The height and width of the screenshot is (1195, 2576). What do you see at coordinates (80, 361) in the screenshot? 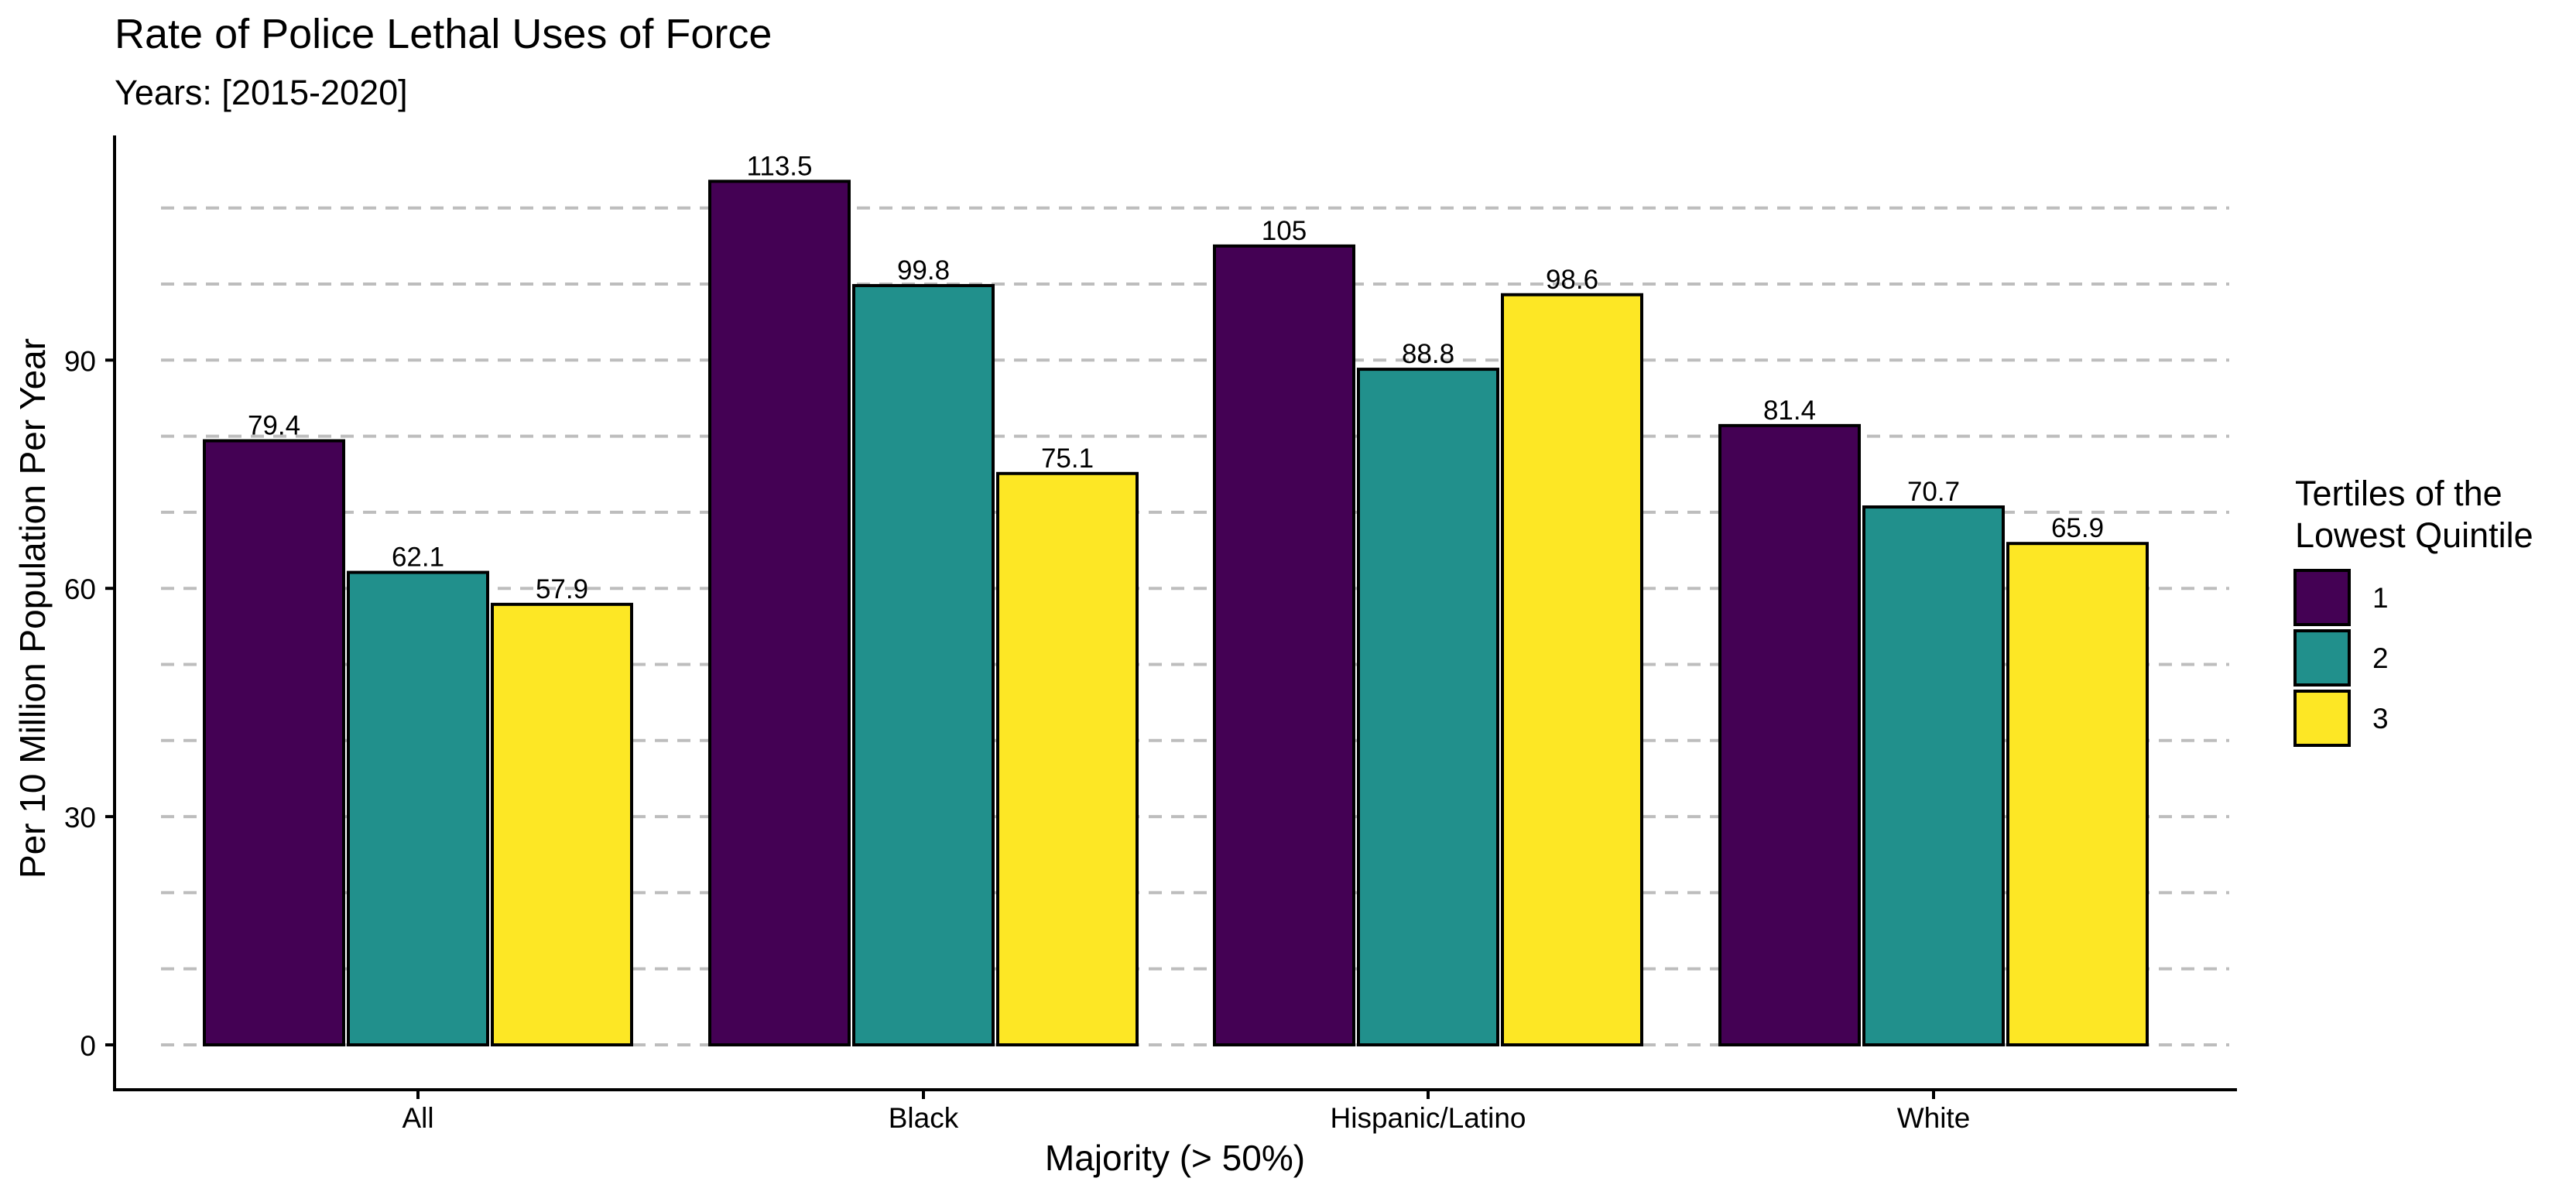
I see `y-tick-label: 90` at bounding box center [80, 361].